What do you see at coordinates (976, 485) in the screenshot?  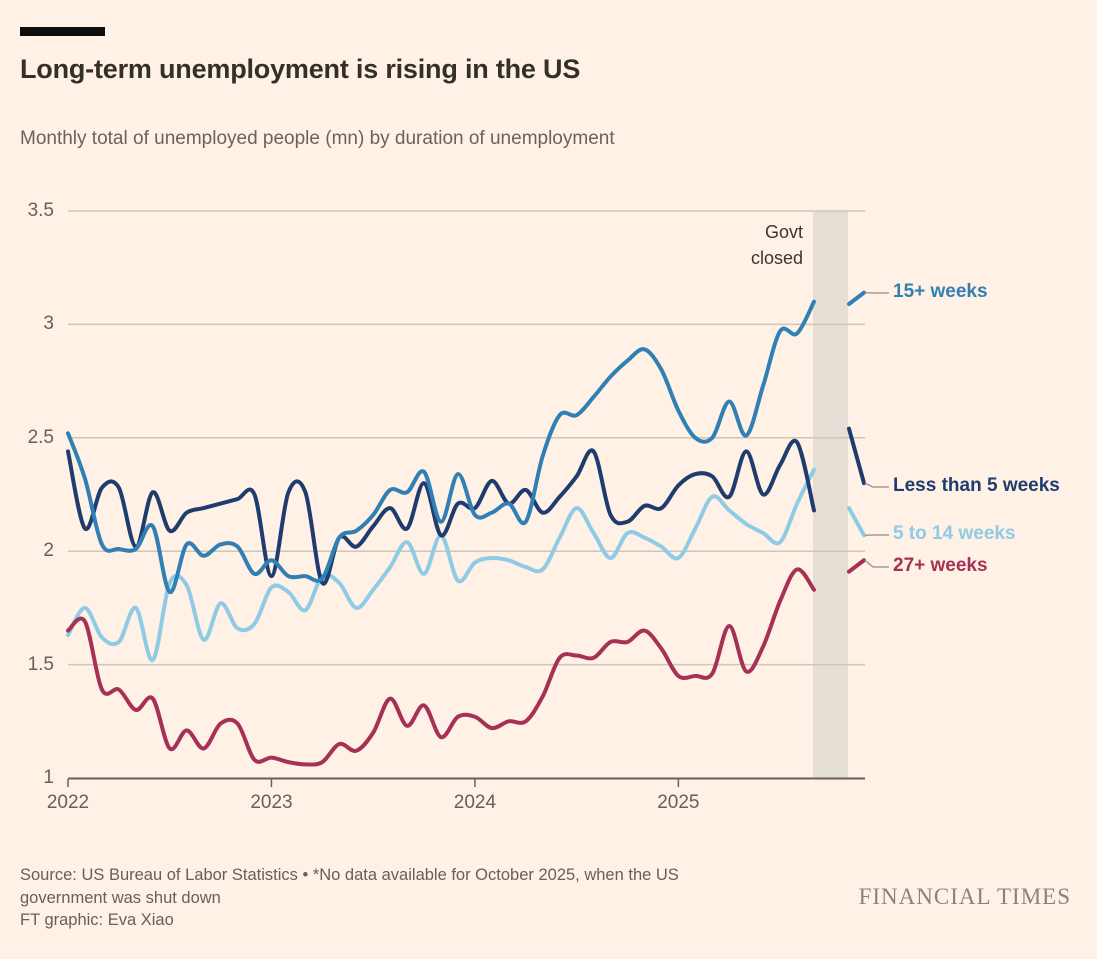 I see `legend-less-than-5-weeks: Less than 5 weeks` at bounding box center [976, 485].